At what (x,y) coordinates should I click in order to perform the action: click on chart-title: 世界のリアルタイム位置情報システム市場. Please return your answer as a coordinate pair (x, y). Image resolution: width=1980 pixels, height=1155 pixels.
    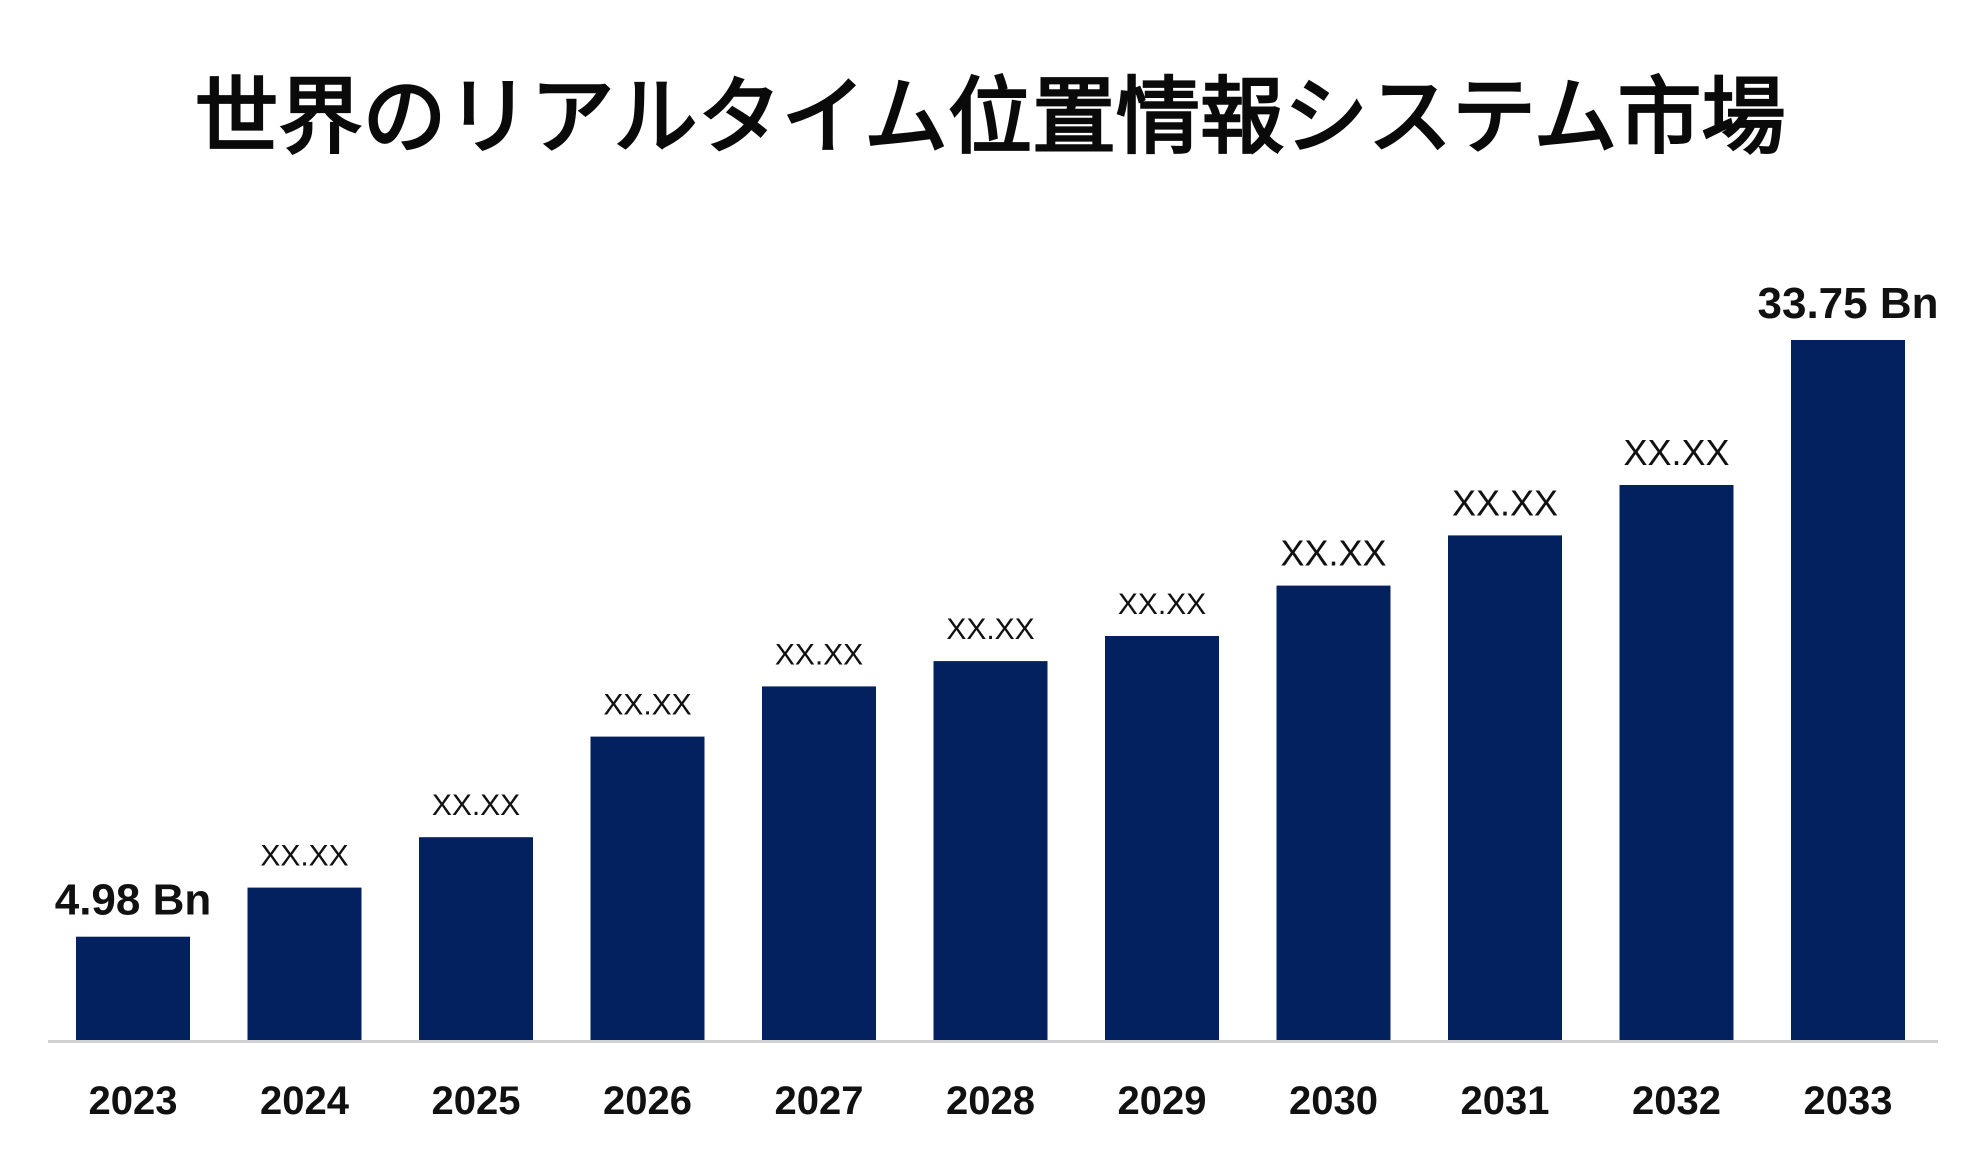
    Looking at the image, I should click on (990, 116).